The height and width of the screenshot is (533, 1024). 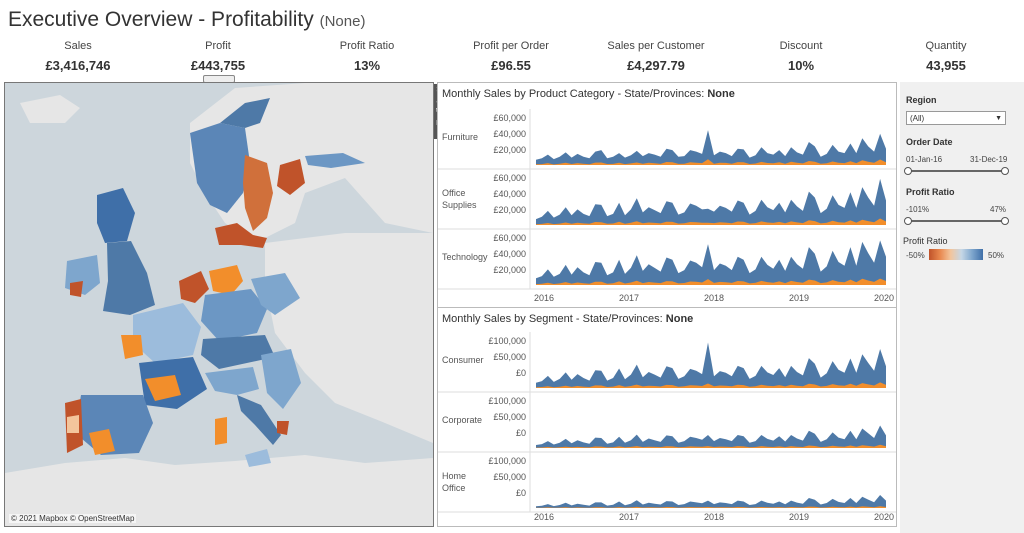 I want to click on region-sicily, so click(x=258, y=458).